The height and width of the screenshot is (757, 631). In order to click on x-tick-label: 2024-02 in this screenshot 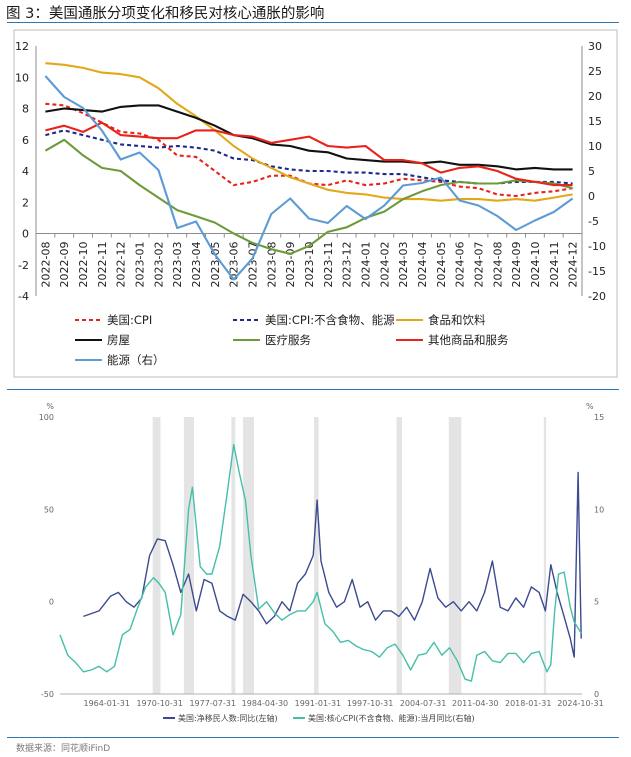, I will do `click(384, 265)`.